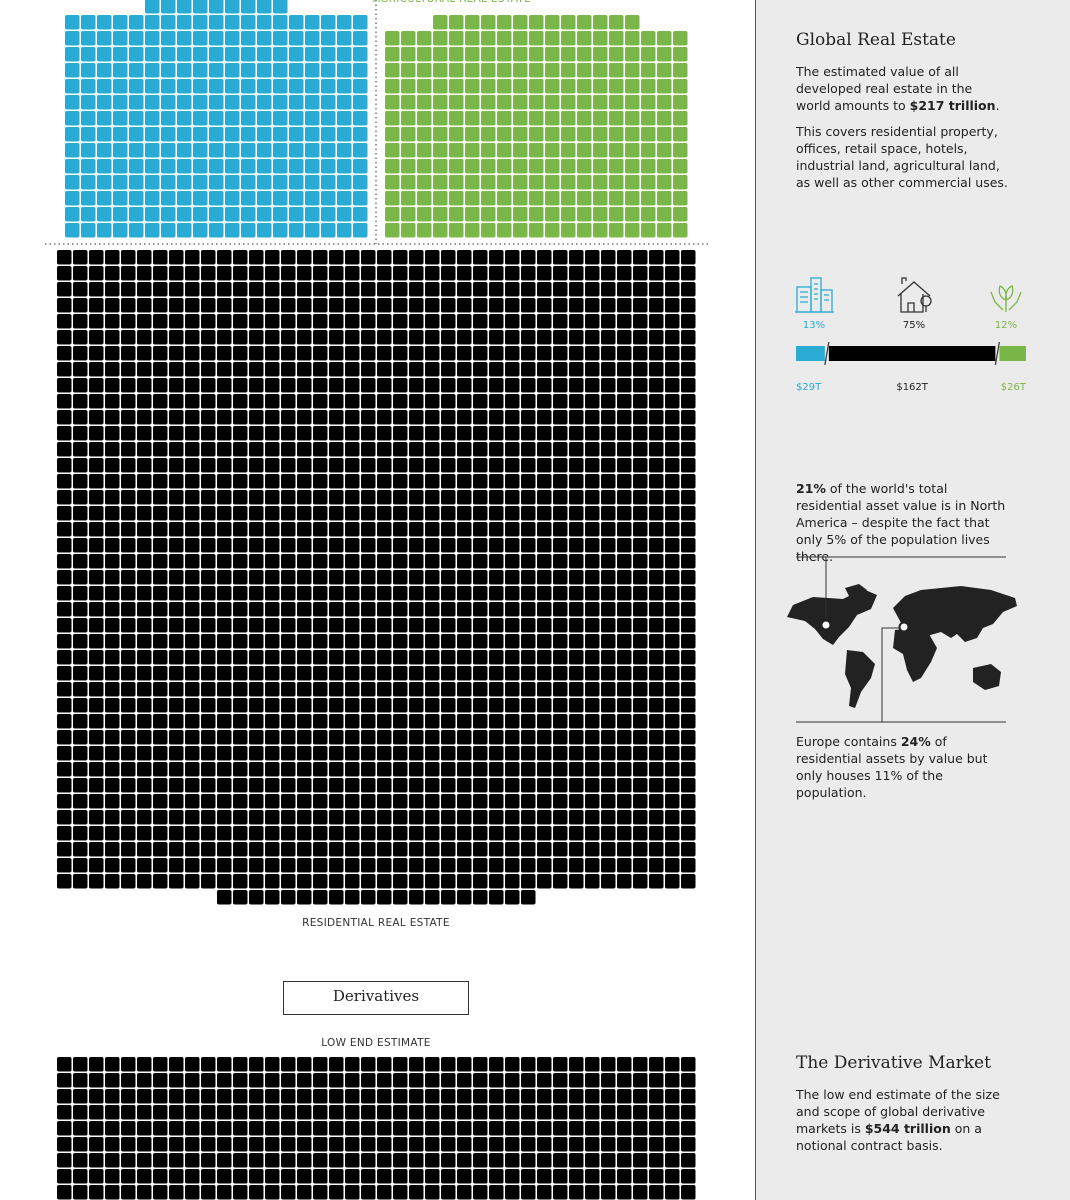 The image size is (1070, 1200). Describe the element at coordinates (377, 898) in the screenshot. I see `waffle-residential-bottom` at that location.